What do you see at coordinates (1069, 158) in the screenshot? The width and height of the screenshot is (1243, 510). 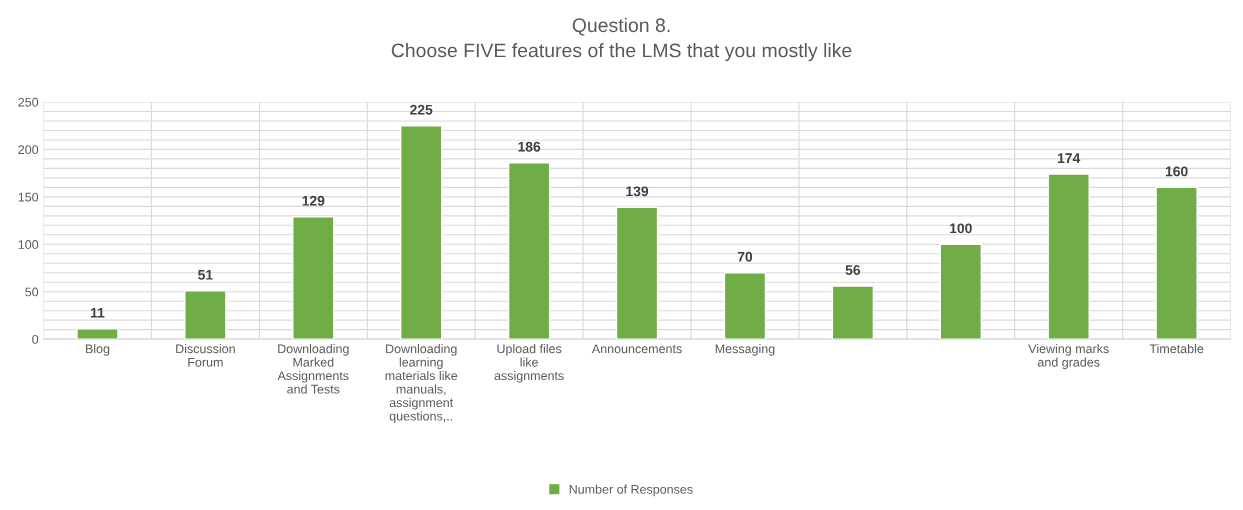 I see `data-label: 174` at bounding box center [1069, 158].